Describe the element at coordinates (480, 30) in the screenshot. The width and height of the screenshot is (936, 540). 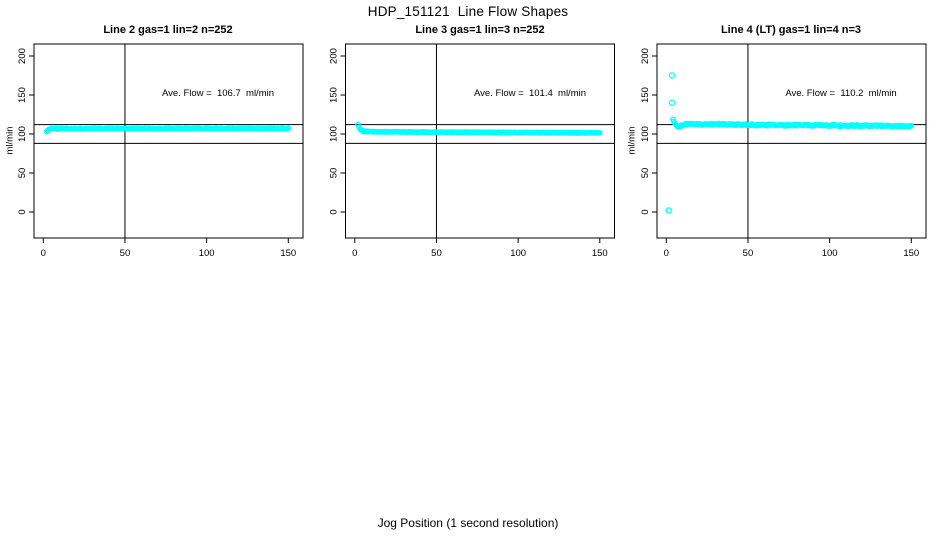
I see `subplot2-title: Line 3 gas=1 lin=3 n=252` at that location.